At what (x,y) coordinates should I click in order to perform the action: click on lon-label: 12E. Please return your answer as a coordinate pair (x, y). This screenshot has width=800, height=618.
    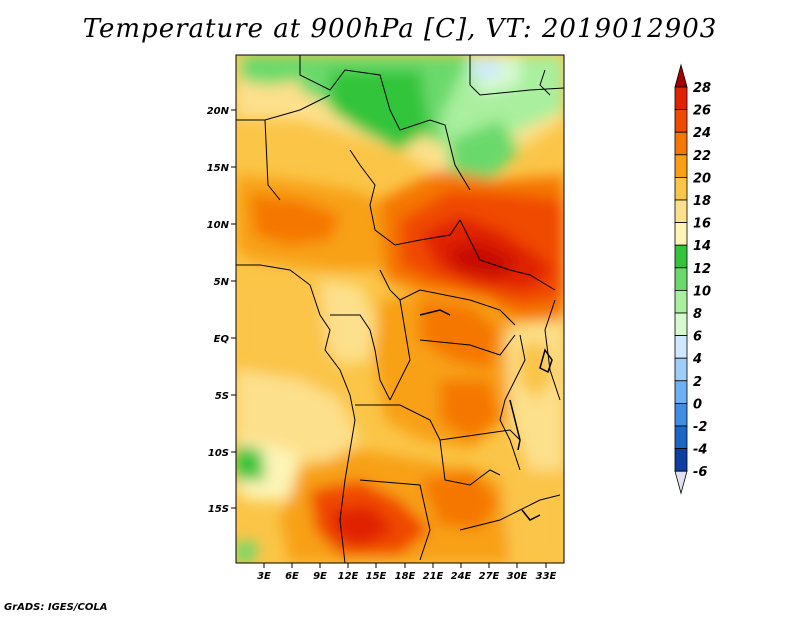
    Looking at the image, I should click on (348, 576).